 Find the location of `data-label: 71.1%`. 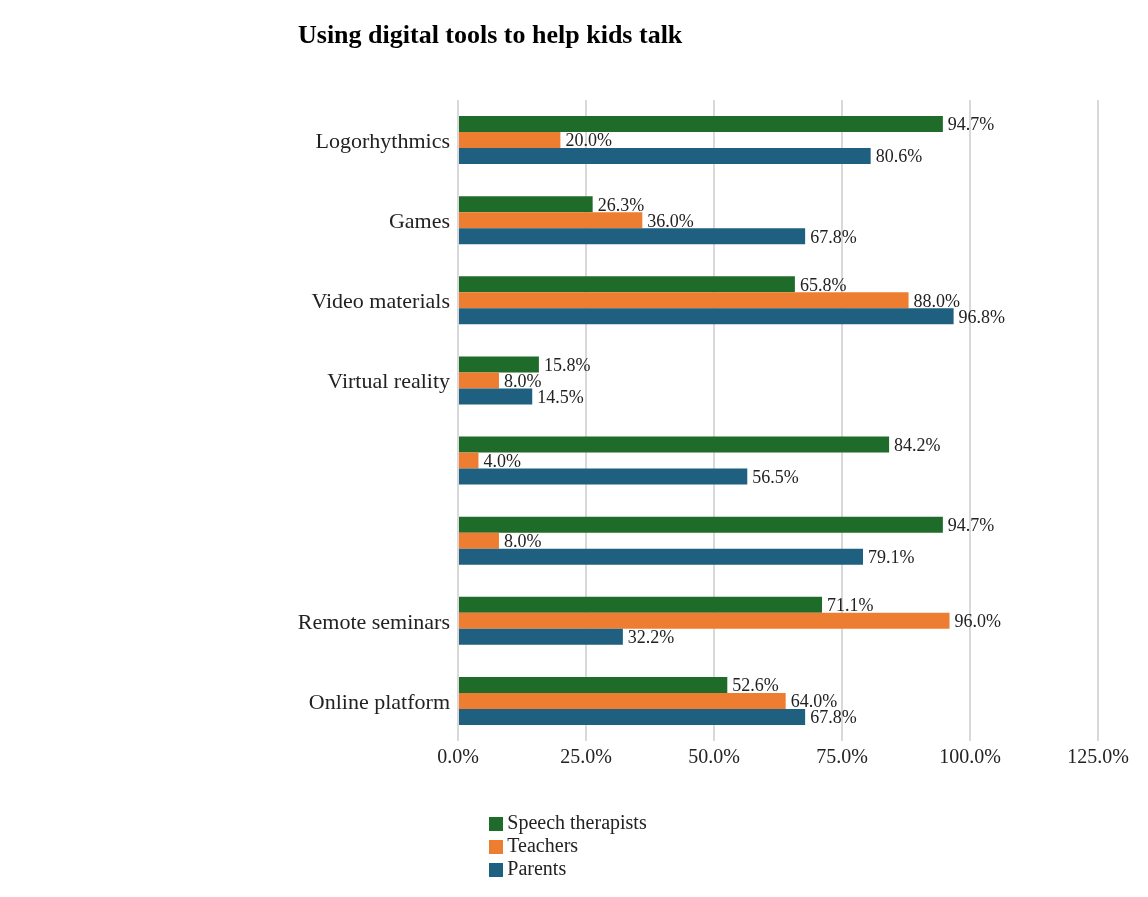

data-label: 71.1% is located at coordinates (850, 605).